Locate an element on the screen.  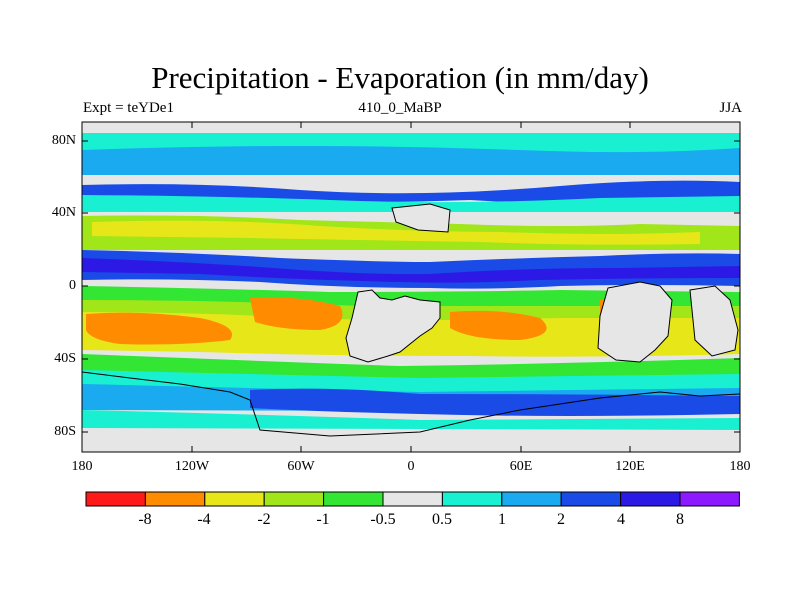
band-20n-yellow is located at coordinates (396, 232).